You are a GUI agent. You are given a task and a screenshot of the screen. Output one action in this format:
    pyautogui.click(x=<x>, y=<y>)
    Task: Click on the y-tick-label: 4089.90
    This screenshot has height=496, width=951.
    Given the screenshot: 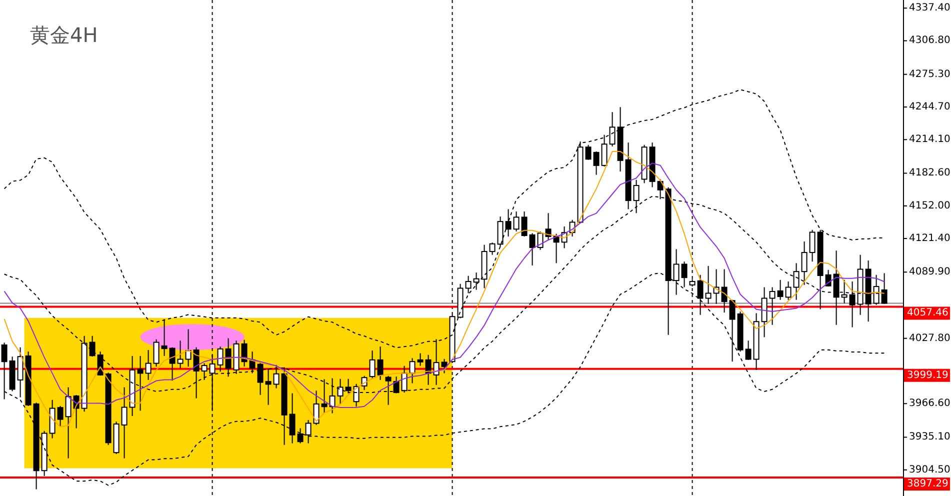 What is the action you would take?
    pyautogui.click(x=929, y=272)
    